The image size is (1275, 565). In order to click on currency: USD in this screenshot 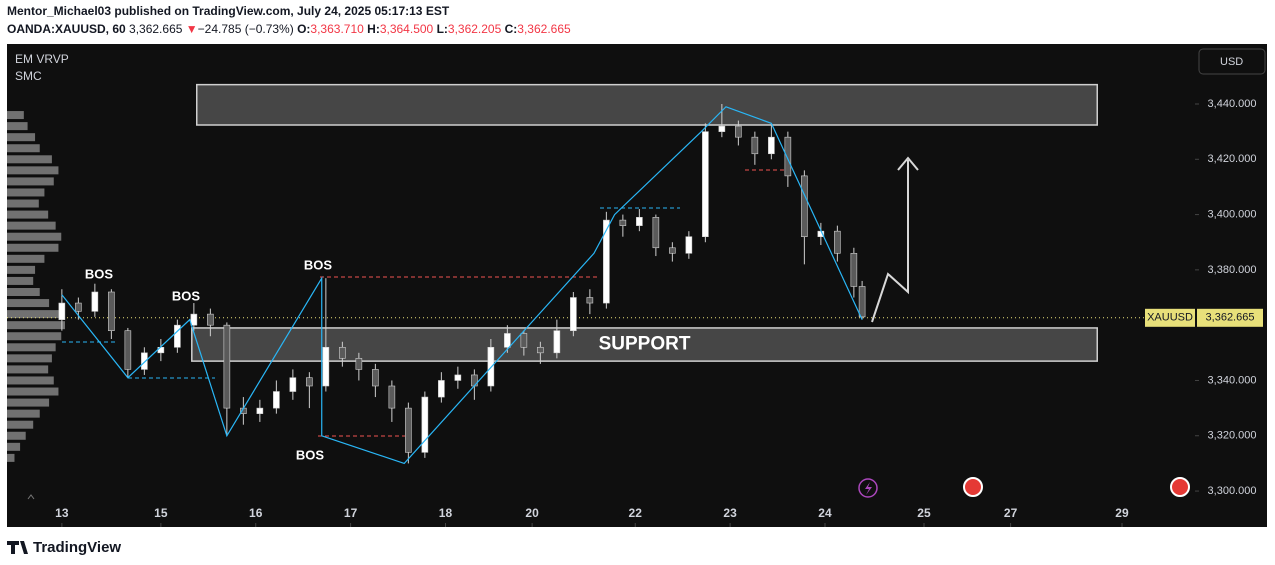, I will do `click(1231, 62)`.